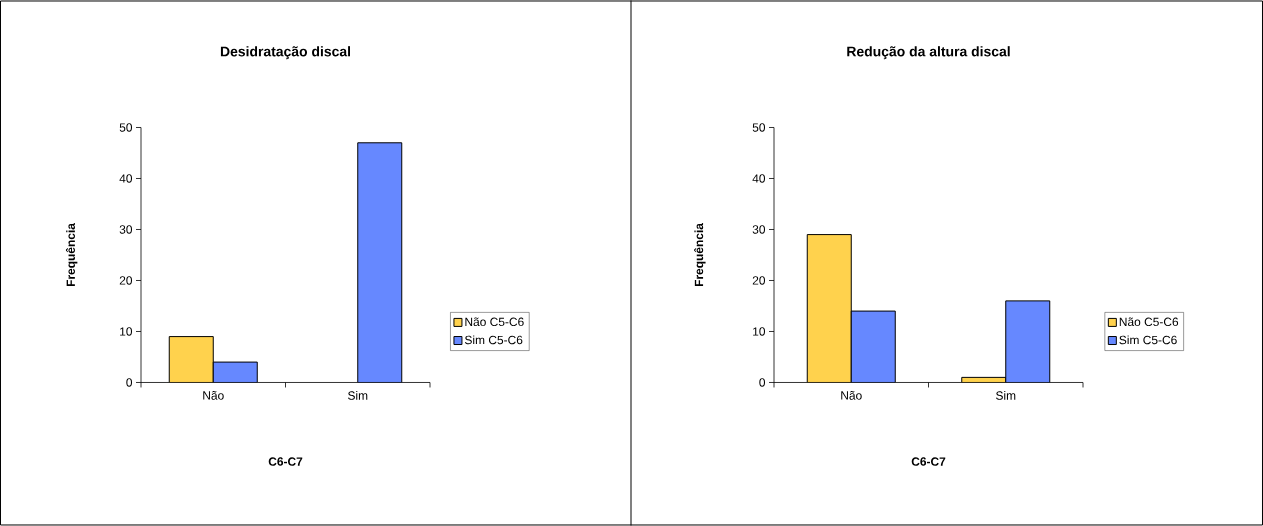  Describe the element at coordinates (285, 53) in the screenshot. I see `chart-title: Desidratação discal` at that location.